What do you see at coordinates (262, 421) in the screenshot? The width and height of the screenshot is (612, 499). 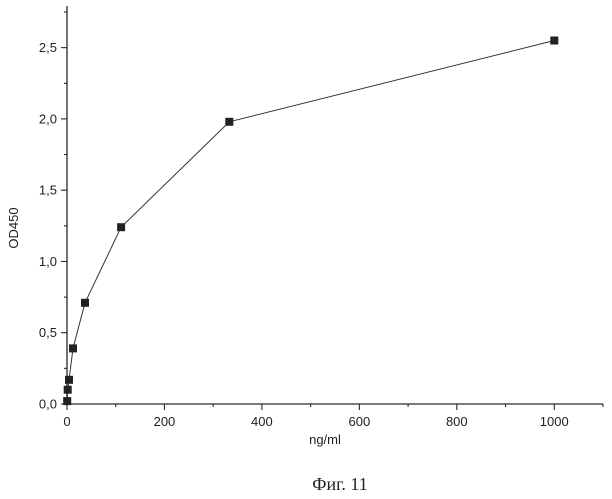 I see `x-tick-label: 400` at bounding box center [262, 421].